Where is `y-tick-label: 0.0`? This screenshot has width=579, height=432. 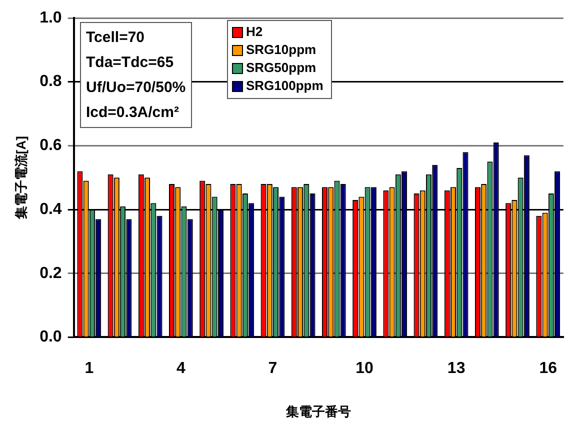 y-tick-label: 0.0 is located at coordinates (51, 337).